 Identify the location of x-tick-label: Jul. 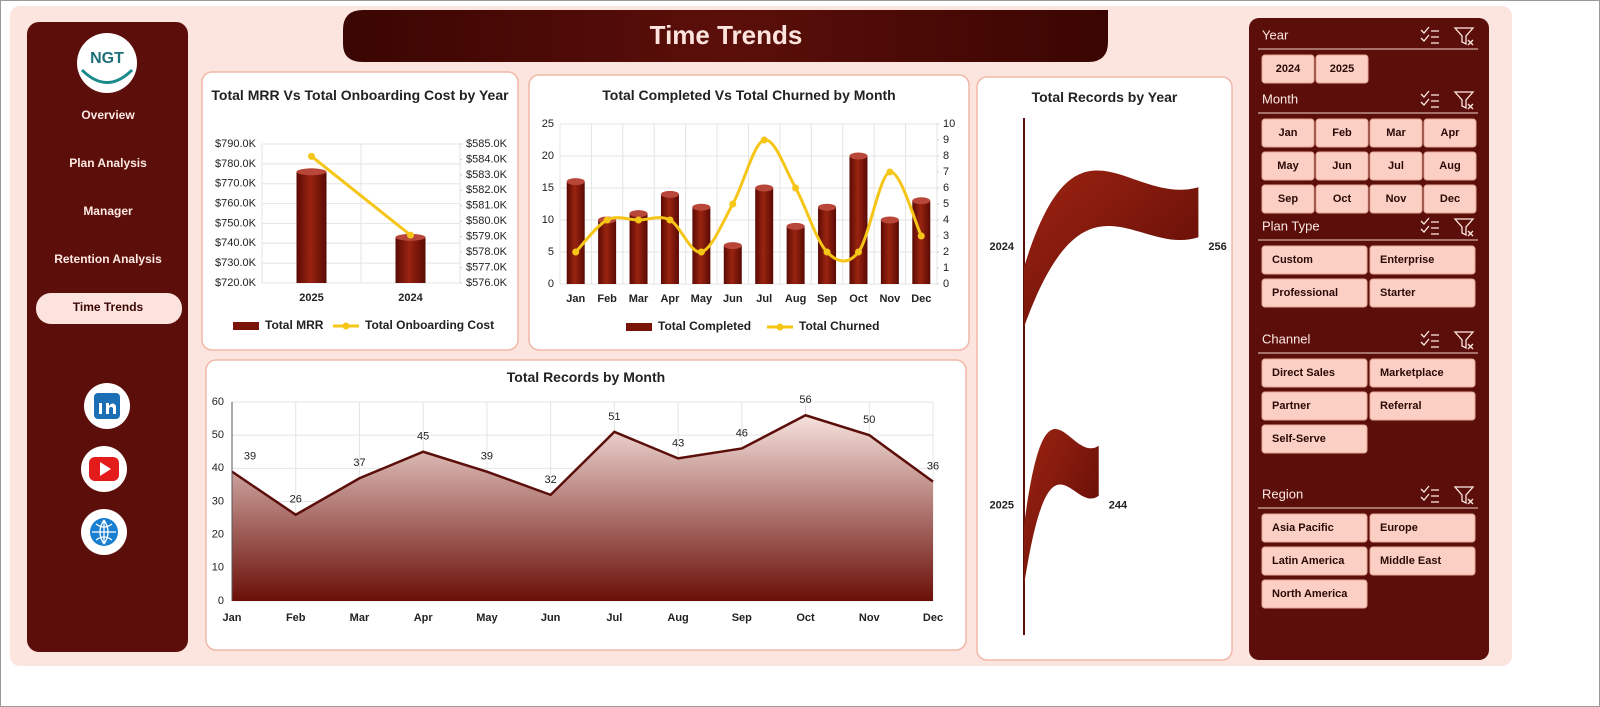
(614, 618).